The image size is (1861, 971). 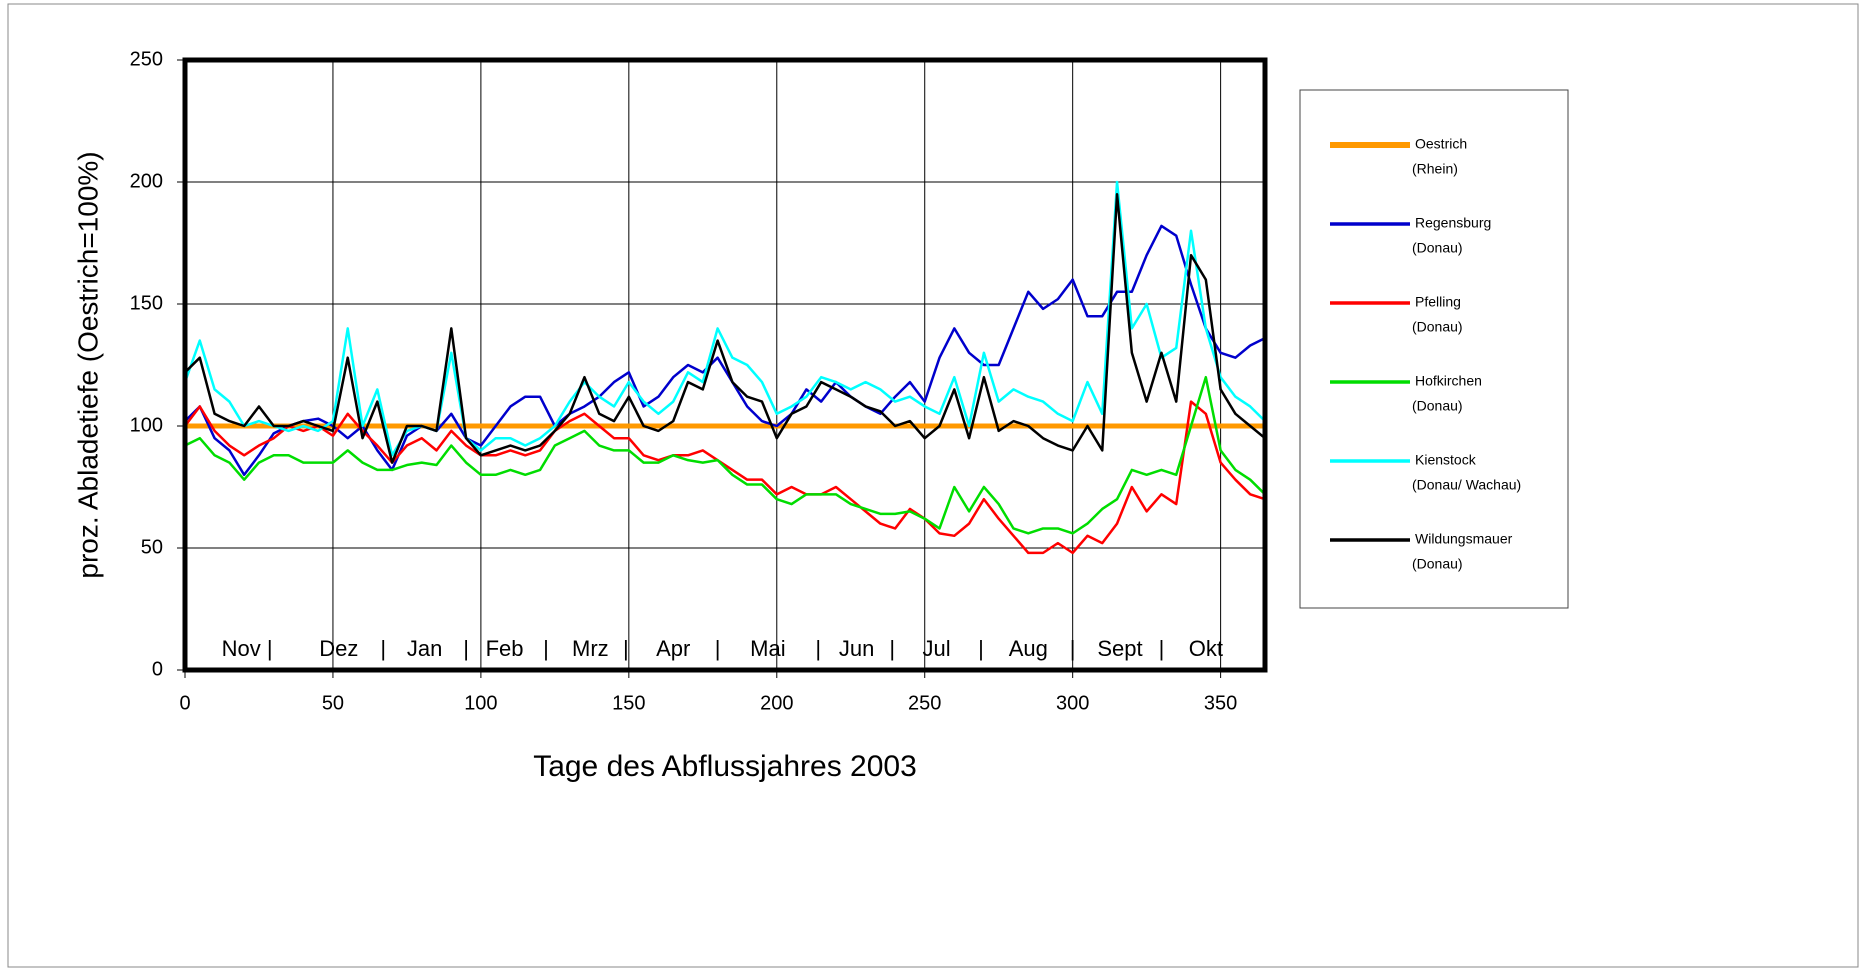 What do you see at coordinates (505, 648) in the screenshot?
I see `month-label: Feb` at bounding box center [505, 648].